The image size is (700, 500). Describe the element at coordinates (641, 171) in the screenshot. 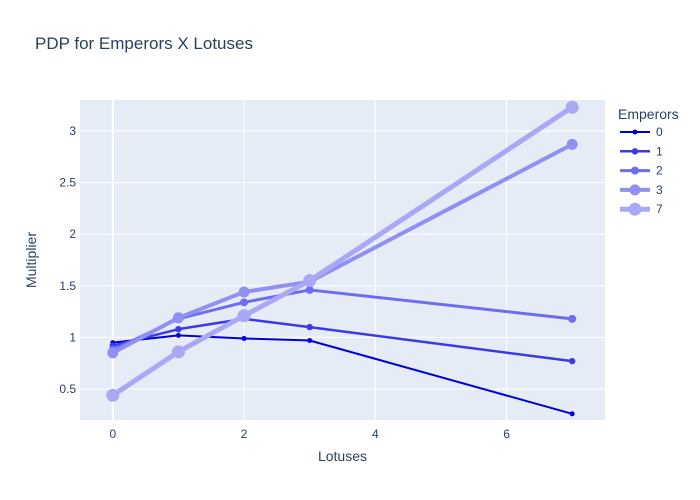

I see `legend-item-2: 2` at that location.